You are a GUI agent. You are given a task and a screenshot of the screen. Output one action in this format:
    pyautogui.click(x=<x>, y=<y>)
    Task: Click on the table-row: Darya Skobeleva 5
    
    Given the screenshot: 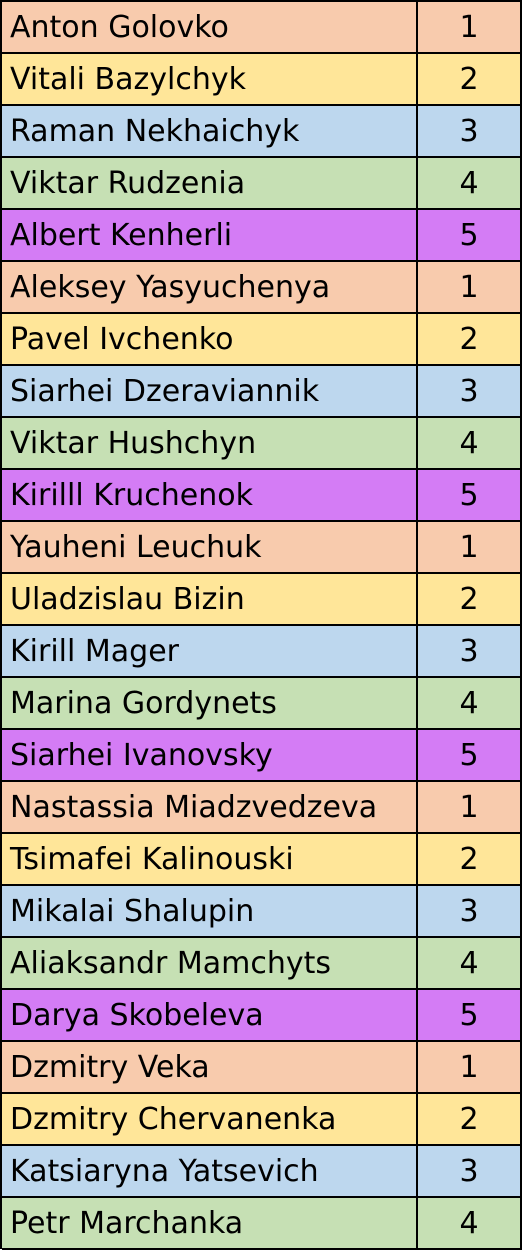 What is the action you would take?
    pyautogui.click(x=262, y=1016)
    